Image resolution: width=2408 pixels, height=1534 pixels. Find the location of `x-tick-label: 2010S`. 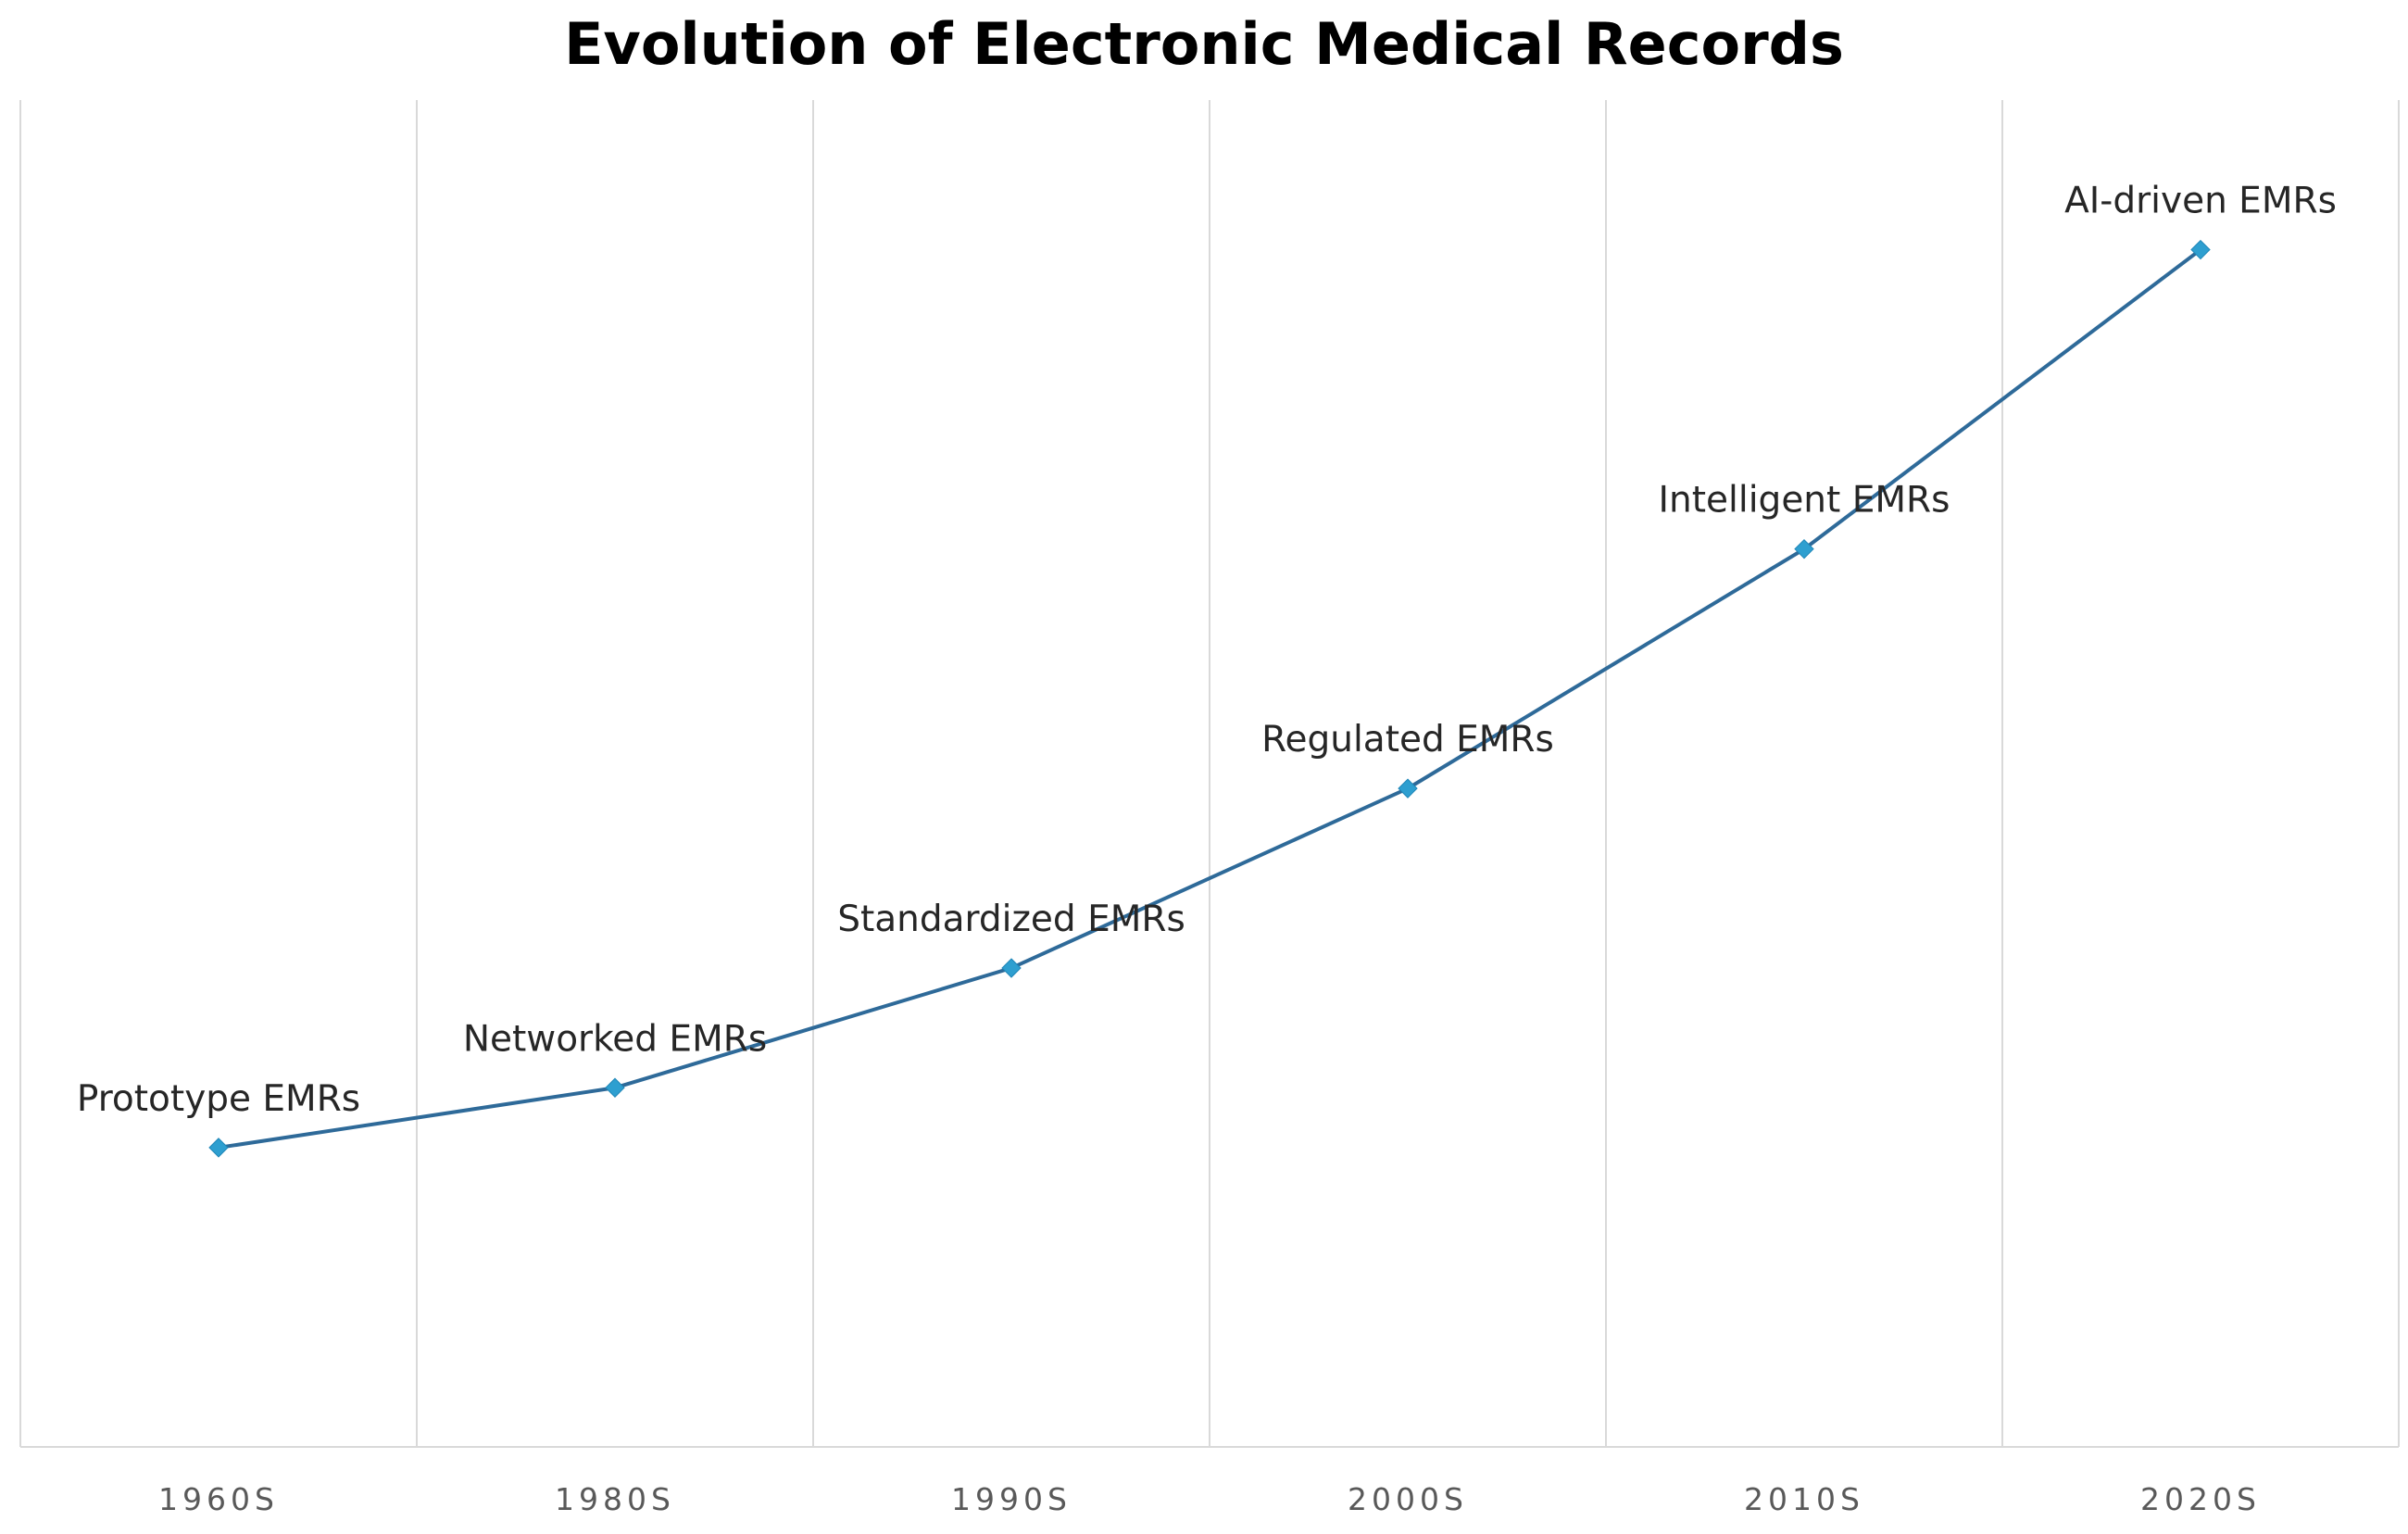

x-tick-label: 2010S is located at coordinates (1804, 1499).